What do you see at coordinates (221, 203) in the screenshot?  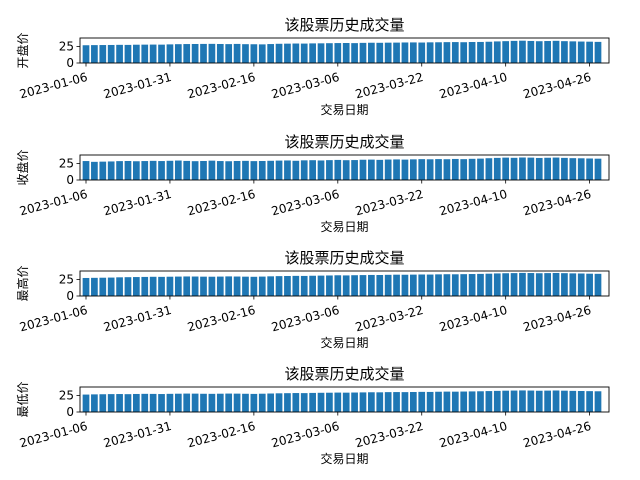 I see `x-tick-label: 2023-02-16` at bounding box center [221, 203].